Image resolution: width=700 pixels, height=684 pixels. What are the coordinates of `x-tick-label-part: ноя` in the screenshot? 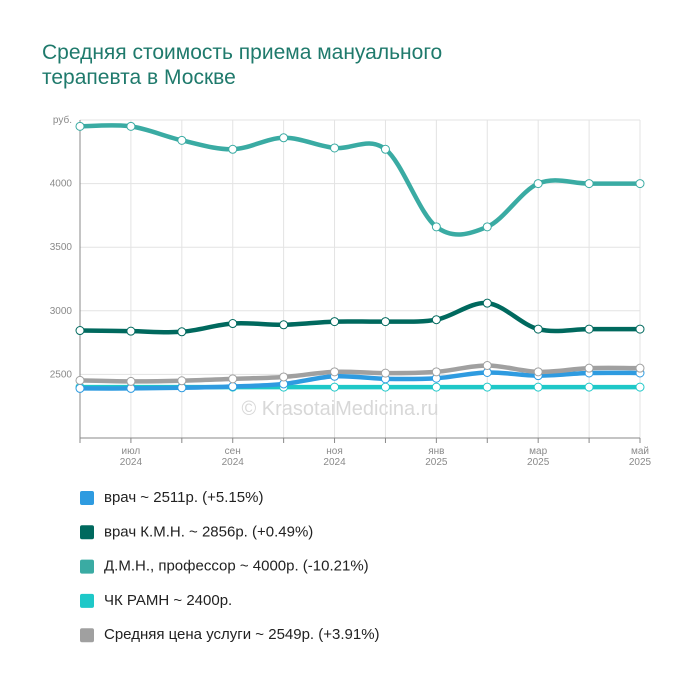 It's located at (334, 451).